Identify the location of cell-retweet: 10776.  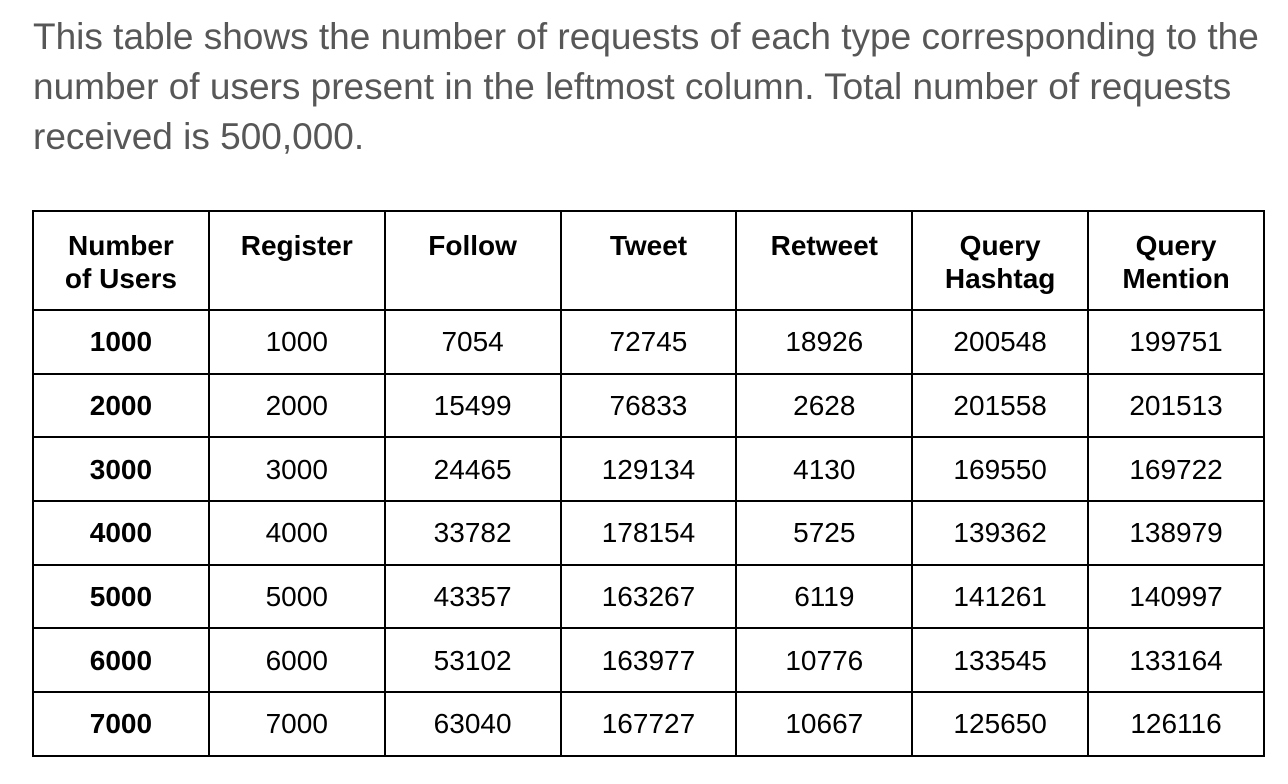
(824, 660).